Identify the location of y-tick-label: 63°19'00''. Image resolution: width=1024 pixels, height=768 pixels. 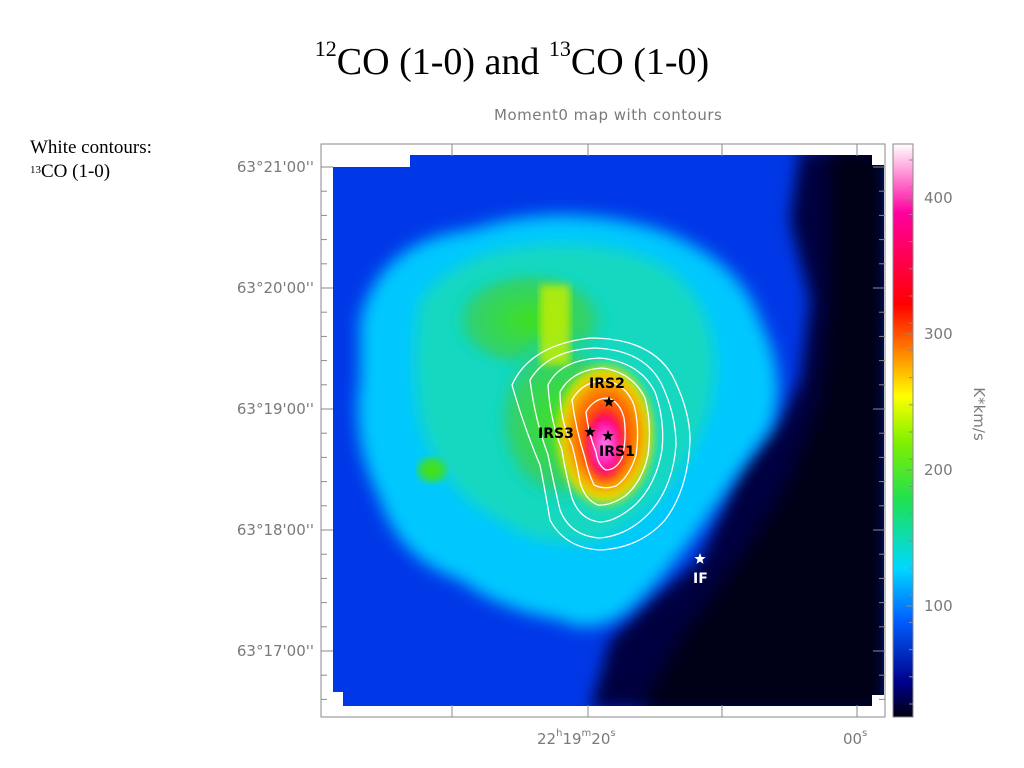
(275, 409).